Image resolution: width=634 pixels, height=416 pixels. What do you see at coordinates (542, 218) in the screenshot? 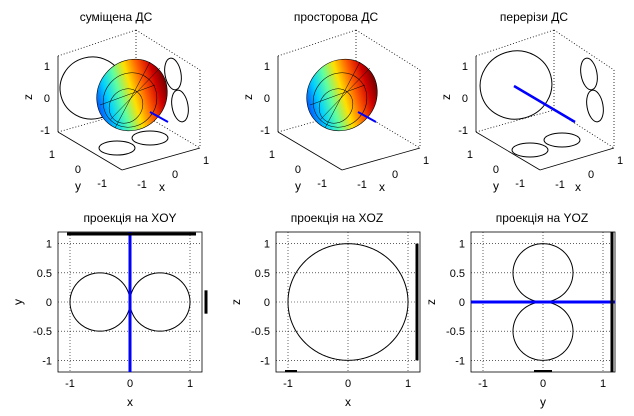
I see `panel-title: проекція на YOZ` at bounding box center [542, 218].